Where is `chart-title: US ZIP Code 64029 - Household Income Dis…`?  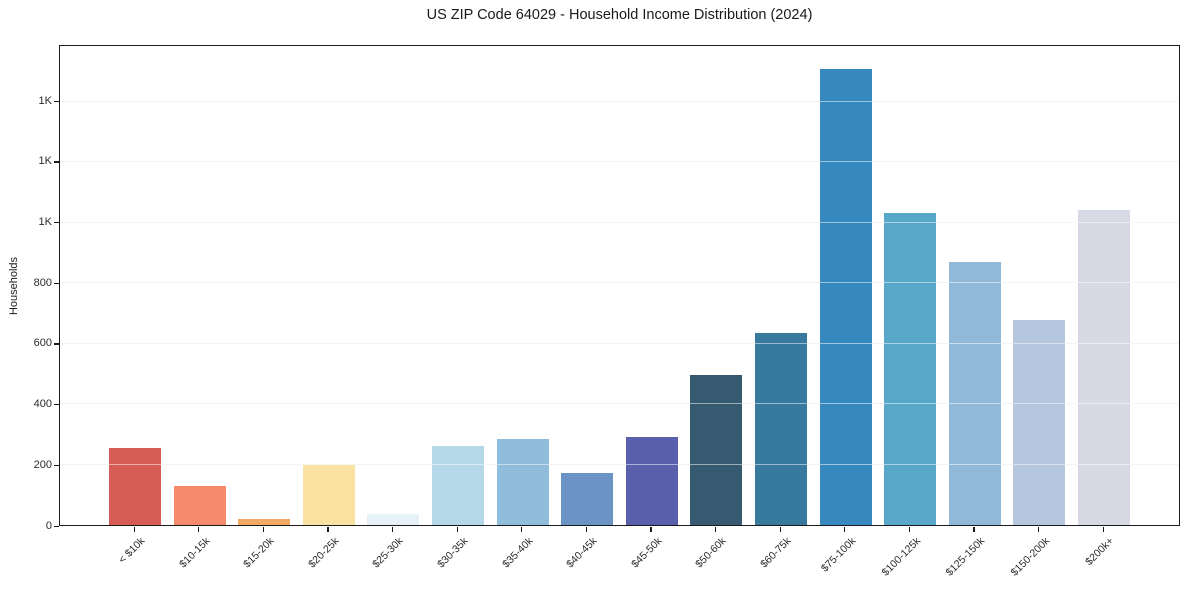
chart-title: US ZIP Code 64029 - Household Income Dis… is located at coordinates (619, 15).